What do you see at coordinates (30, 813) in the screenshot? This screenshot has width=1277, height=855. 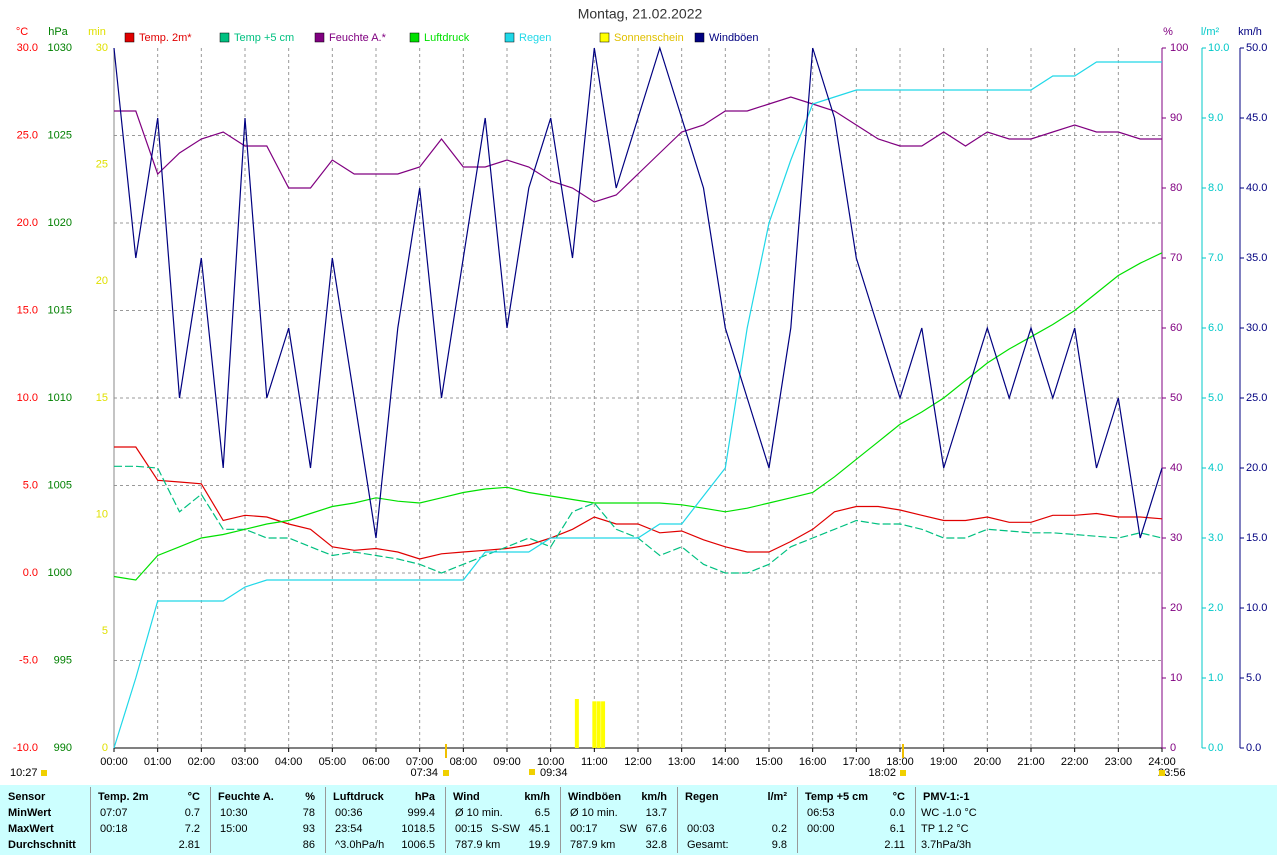 I see `table-text: MinWert` at bounding box center [30, 813].